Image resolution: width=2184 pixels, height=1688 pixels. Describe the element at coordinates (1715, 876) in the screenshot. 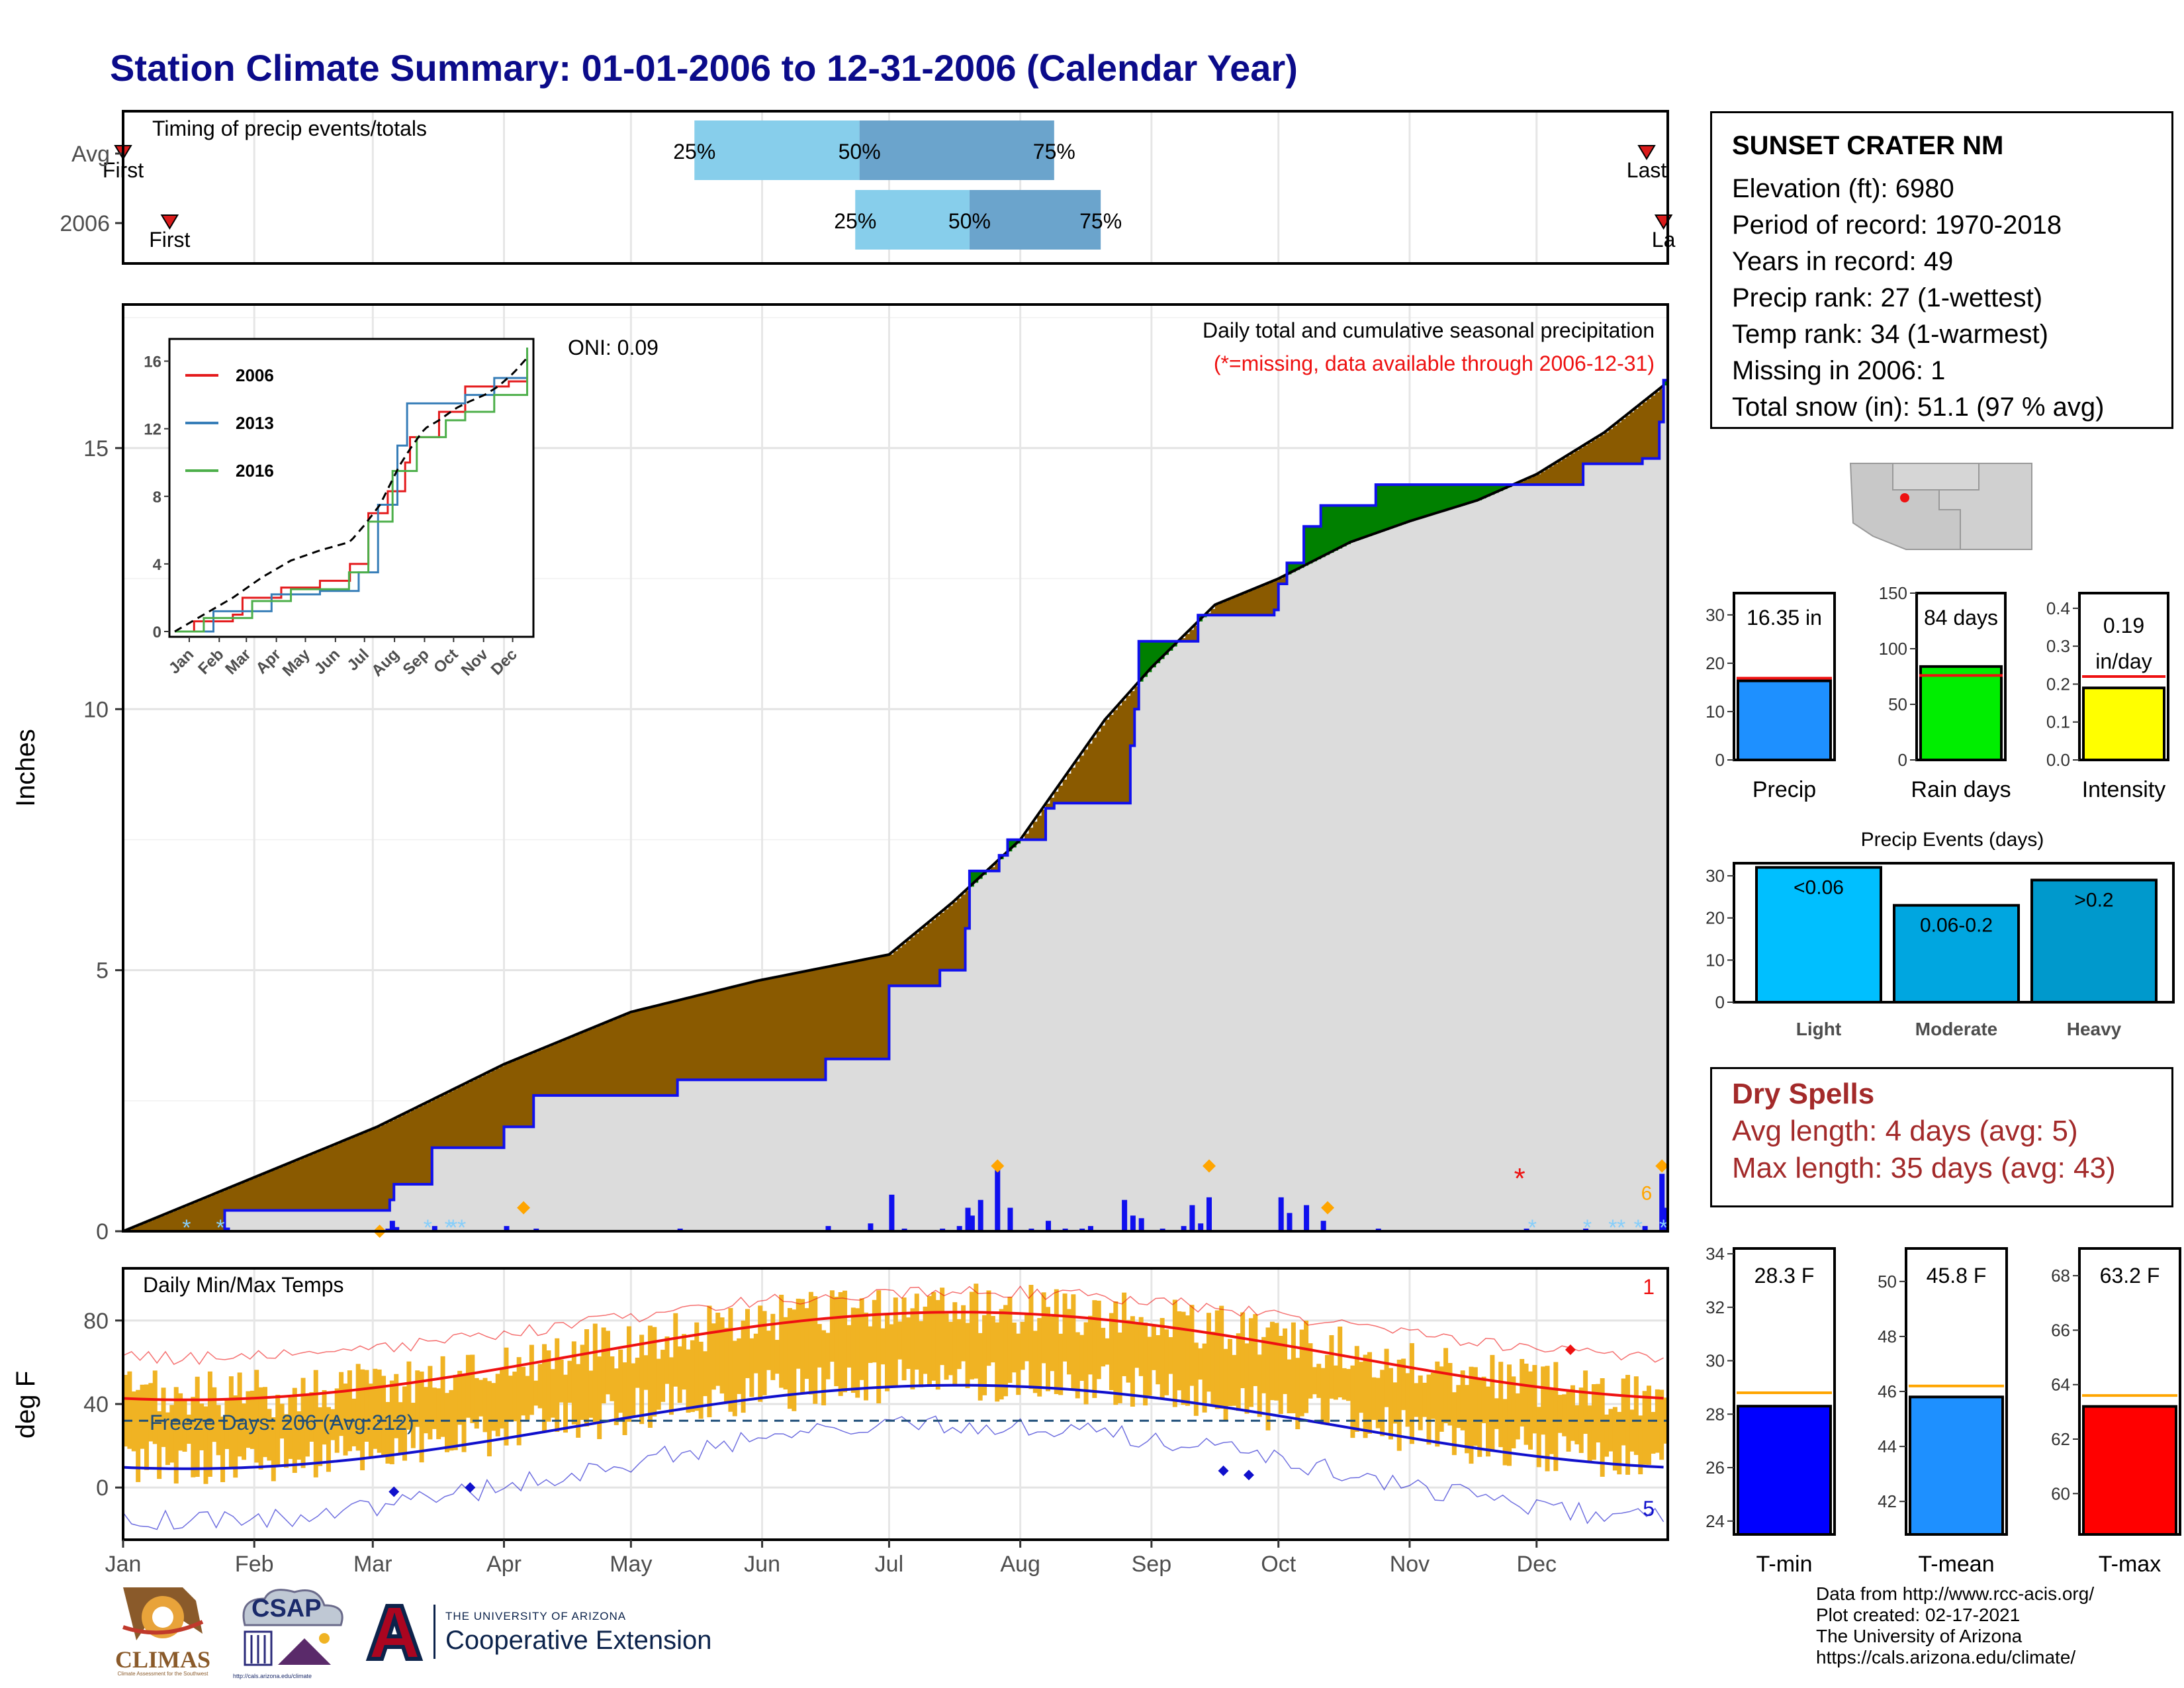

I see `events-y-tick-label: 30` at that location.